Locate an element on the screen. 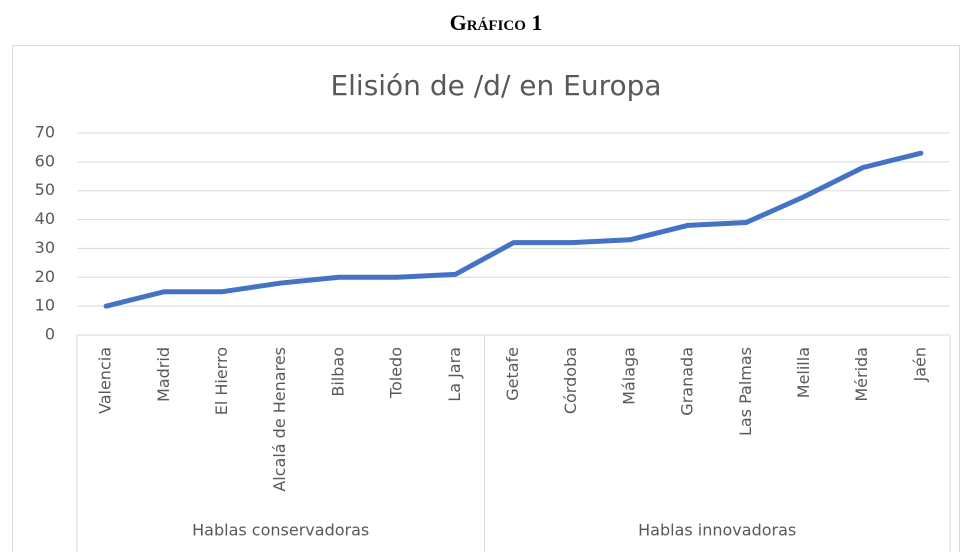 The height and width of the screenshot is (552, 972). y-tick-label: 0 is located at coordinates (50, 334).